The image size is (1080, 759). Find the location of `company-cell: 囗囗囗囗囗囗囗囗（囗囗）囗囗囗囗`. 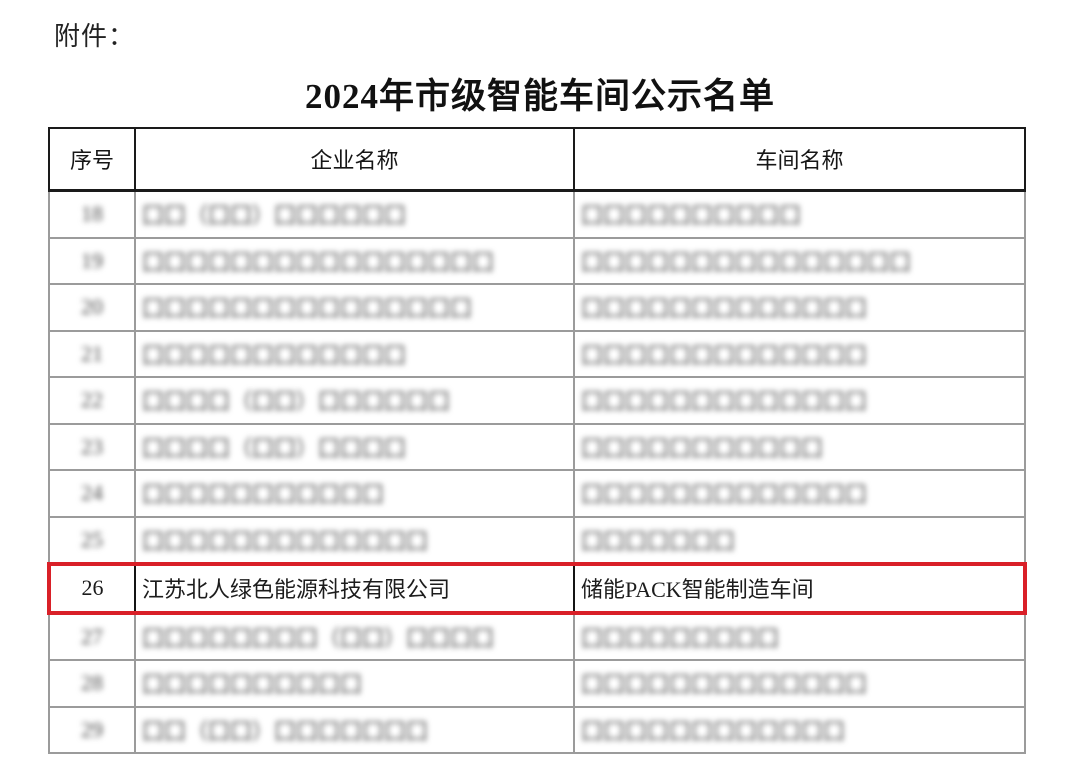

company-cell: 囗囗囗囗囗囗囗囗（囗囗）囗囗囗囗 is located at coordinates (354, 636).